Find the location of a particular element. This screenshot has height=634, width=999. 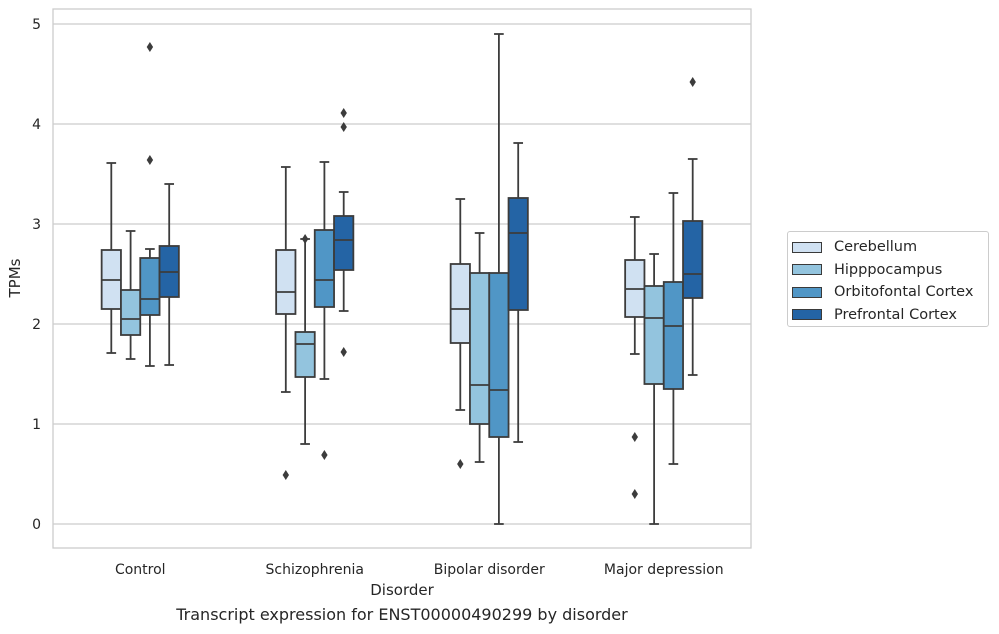

x-axis-title: Disorder is located at coordinates (402, 590).